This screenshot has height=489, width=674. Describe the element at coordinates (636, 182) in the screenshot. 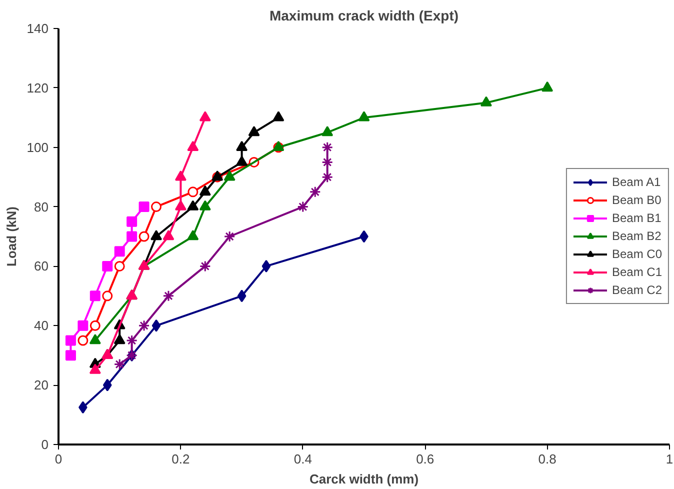

I see `legend-label: Beam A1` at that location.